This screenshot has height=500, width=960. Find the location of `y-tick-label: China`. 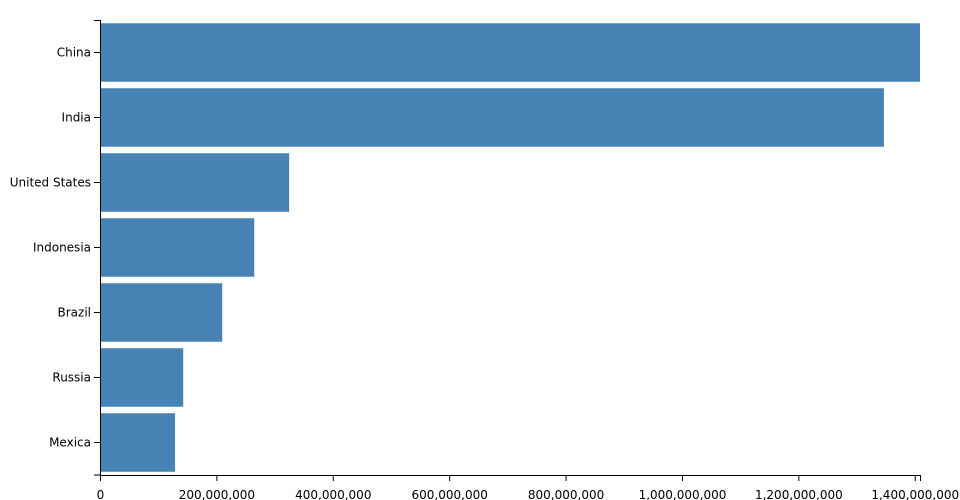

y-tick-label: China is located at coordinates (74, 53).